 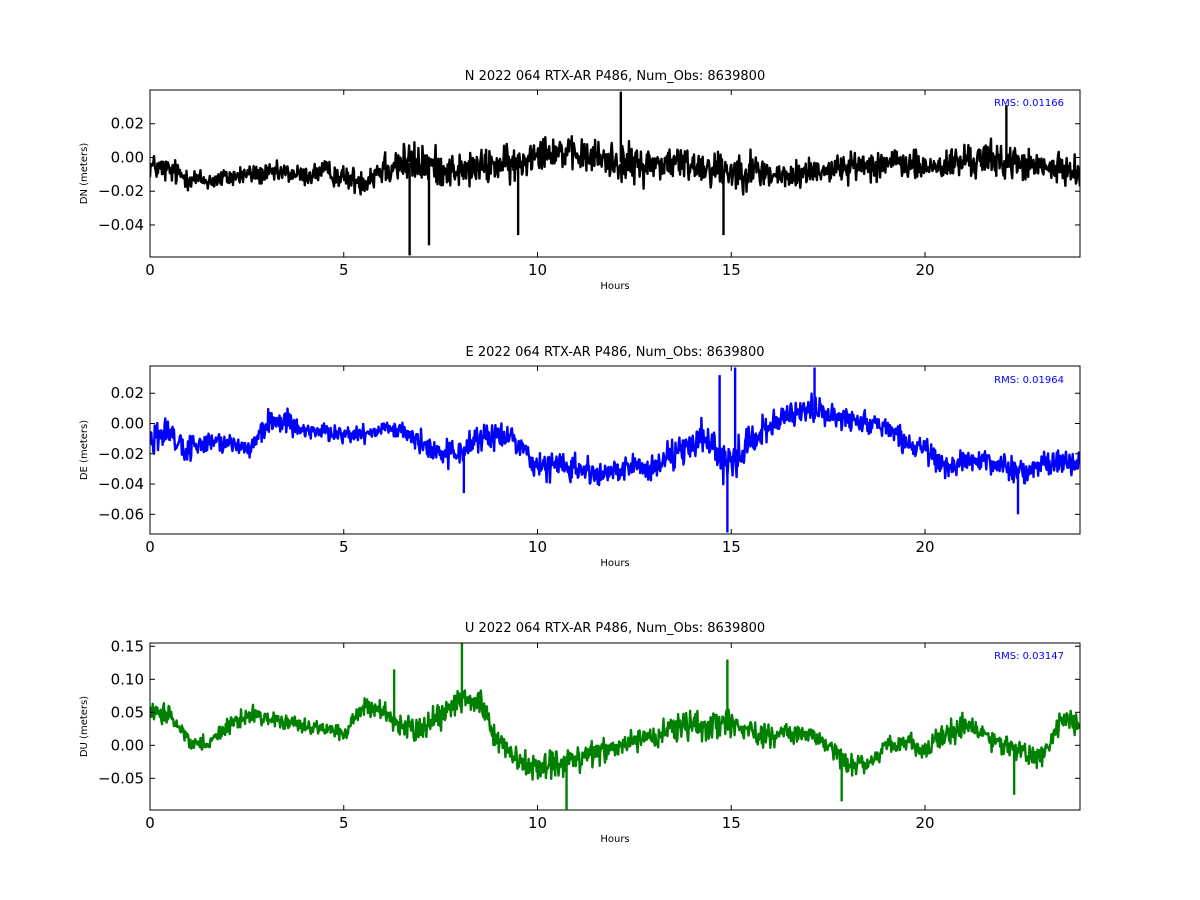 I want to click on y-axis-label: DU (meters), so click(x=84, y=726).